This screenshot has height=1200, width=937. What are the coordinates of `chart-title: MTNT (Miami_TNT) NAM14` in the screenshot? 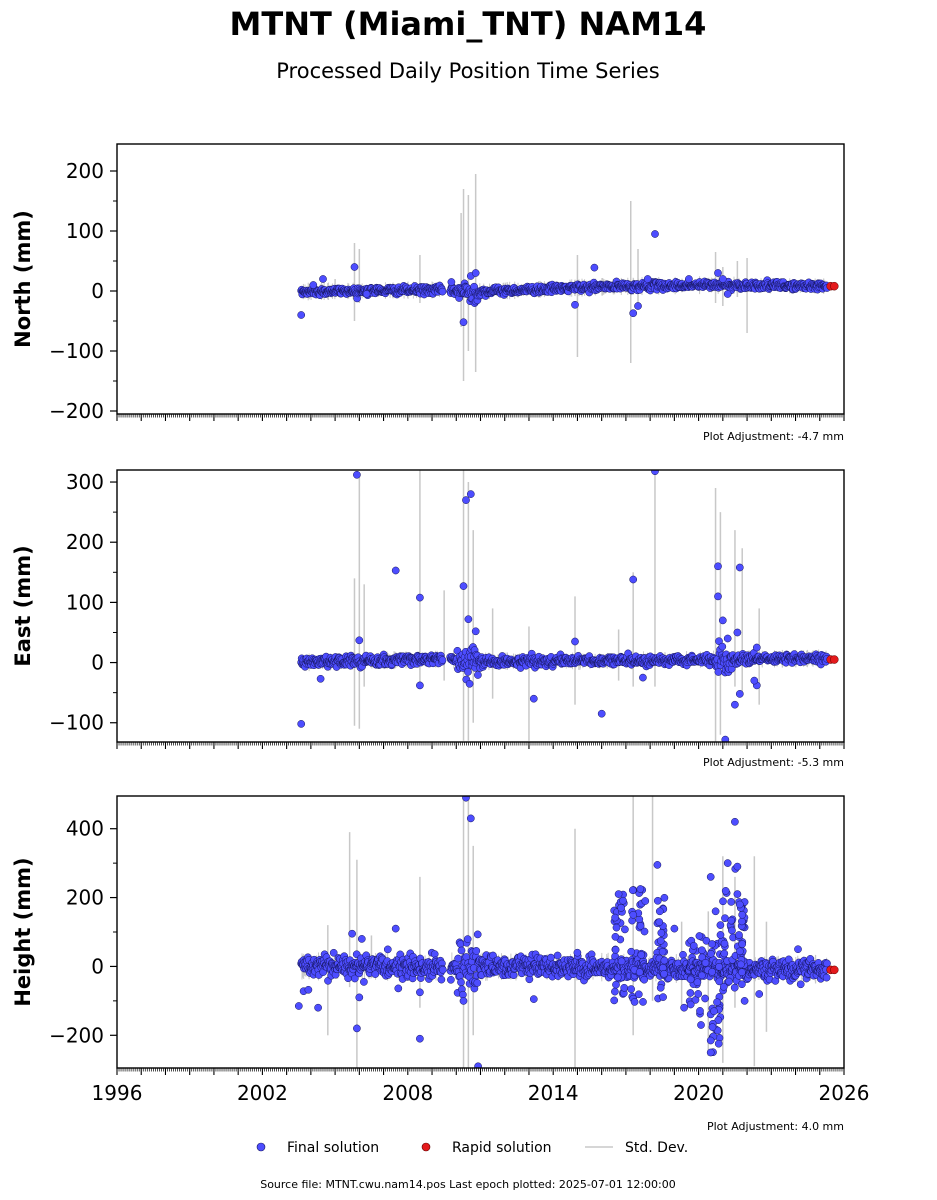 It's located at (468, 24).